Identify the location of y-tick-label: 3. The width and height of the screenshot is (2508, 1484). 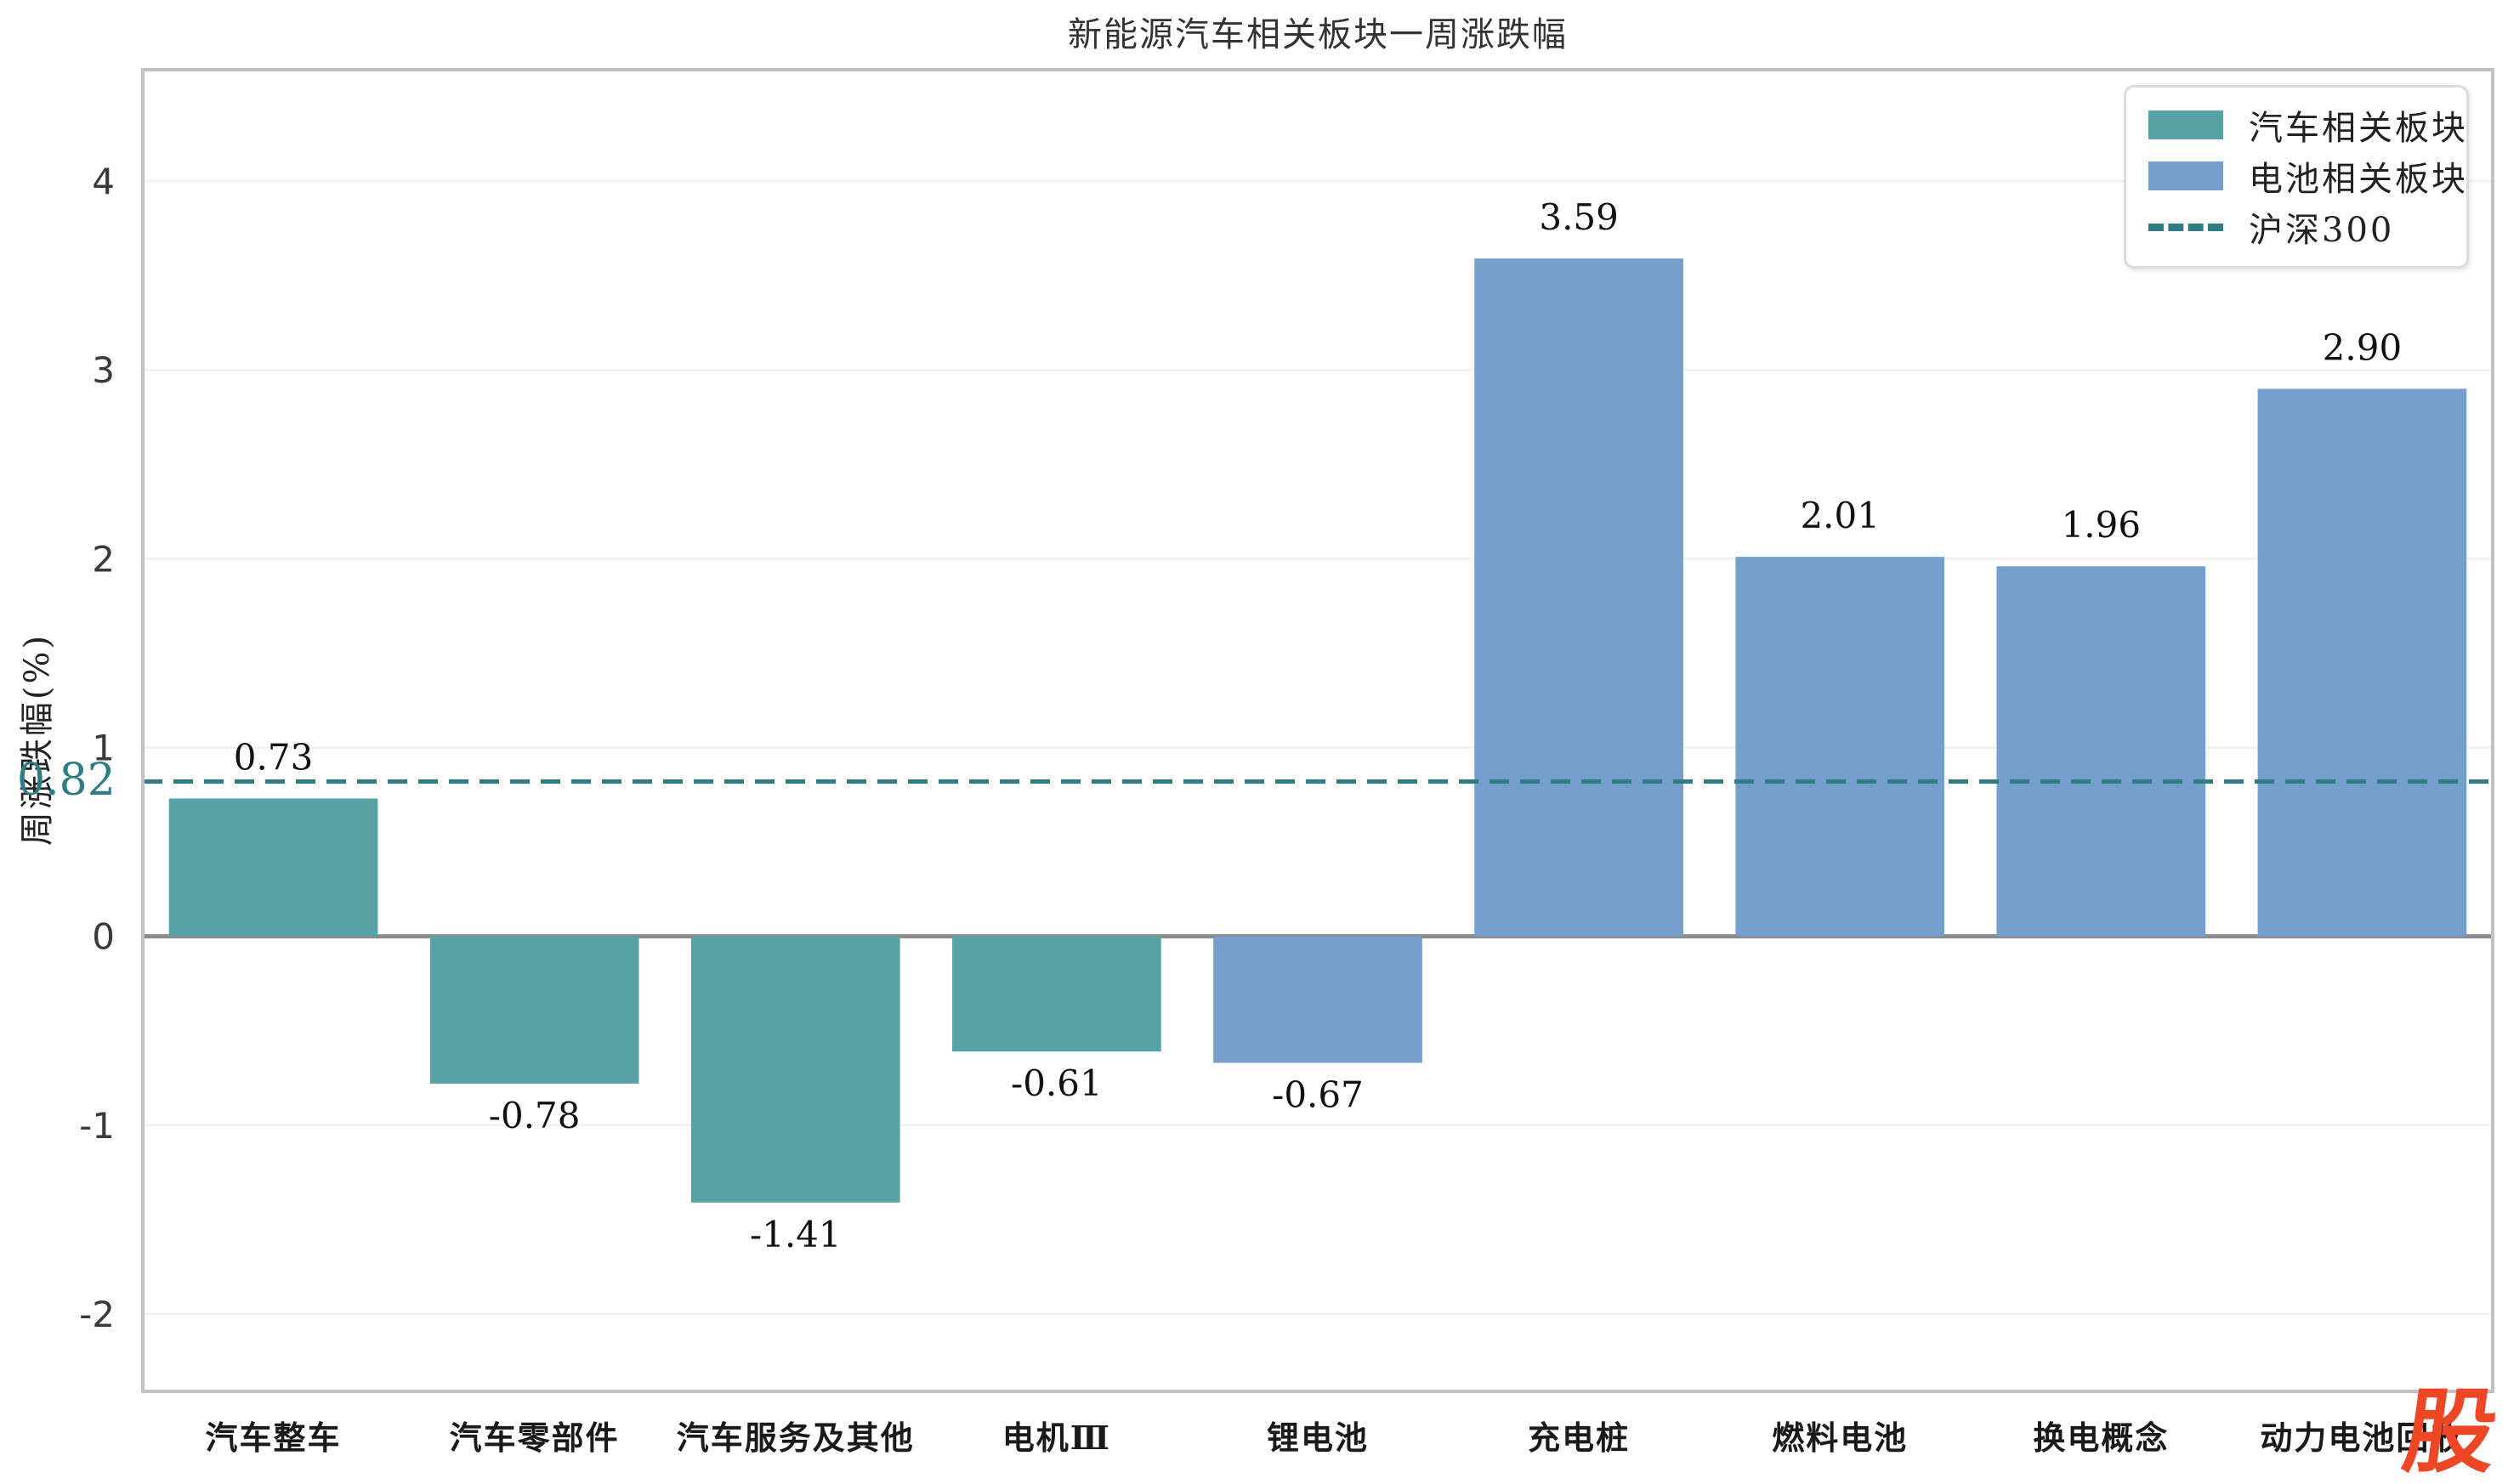
(103, 370).